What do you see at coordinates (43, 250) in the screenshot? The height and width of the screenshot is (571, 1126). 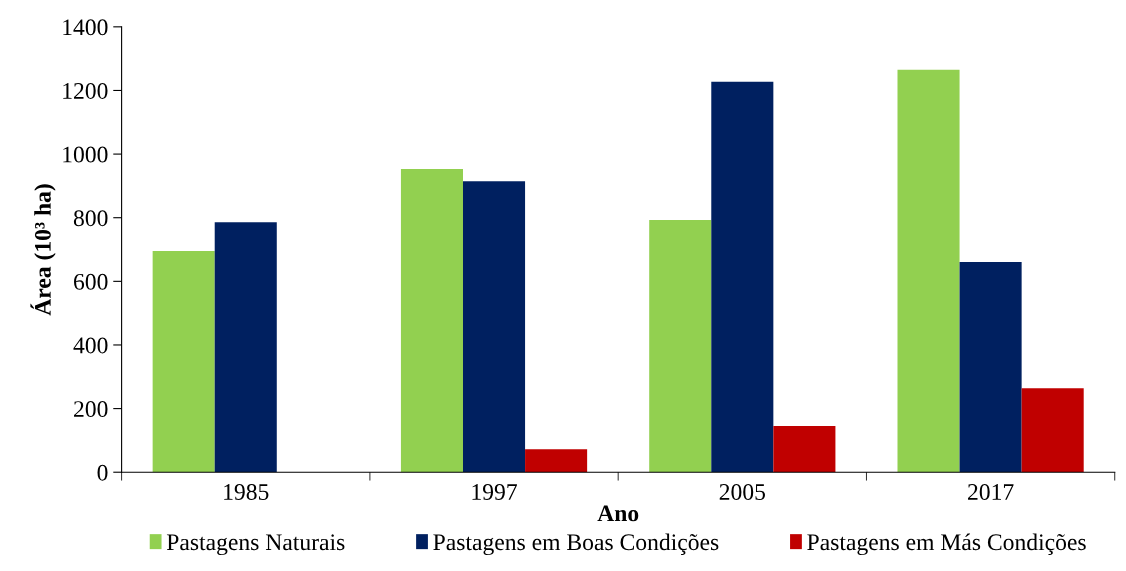 I see `y-axis-title: Área (10³ ha)` at bounding box center [43, 250].